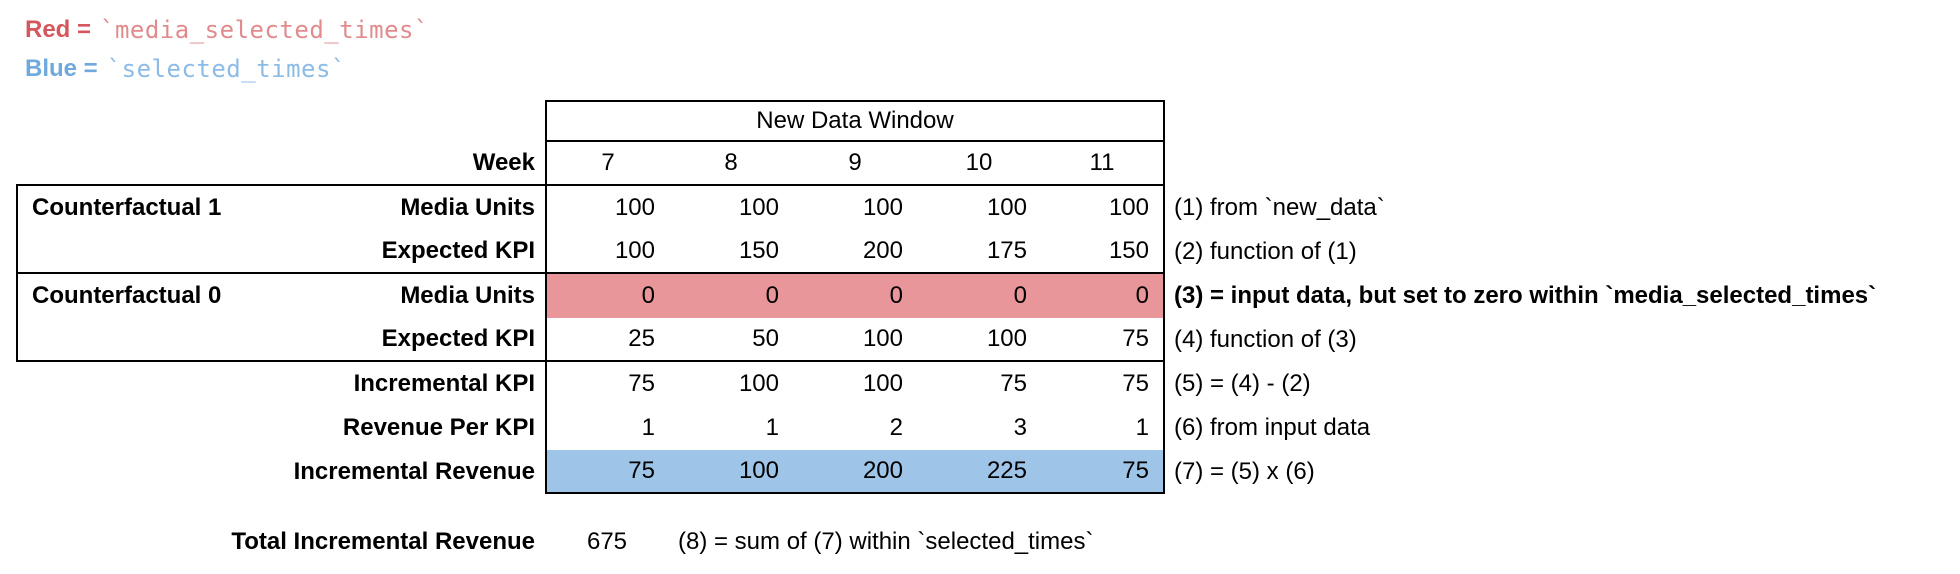  What do you see at coordinates (444, 383) in the screenshot?
I see `row-label: Incremental KPI` at bounding box center [444, 383].